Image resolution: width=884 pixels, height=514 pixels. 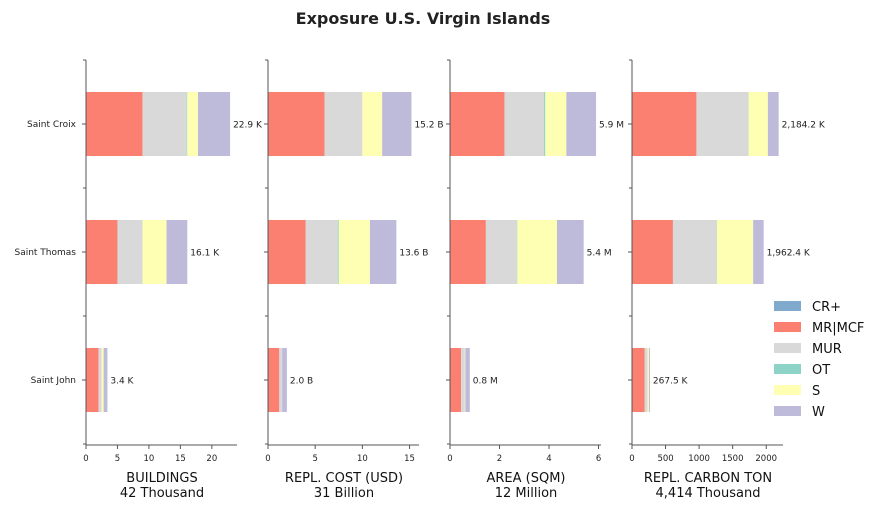 I want to click on x-tick-label: 20, so click(x=211, y=459).